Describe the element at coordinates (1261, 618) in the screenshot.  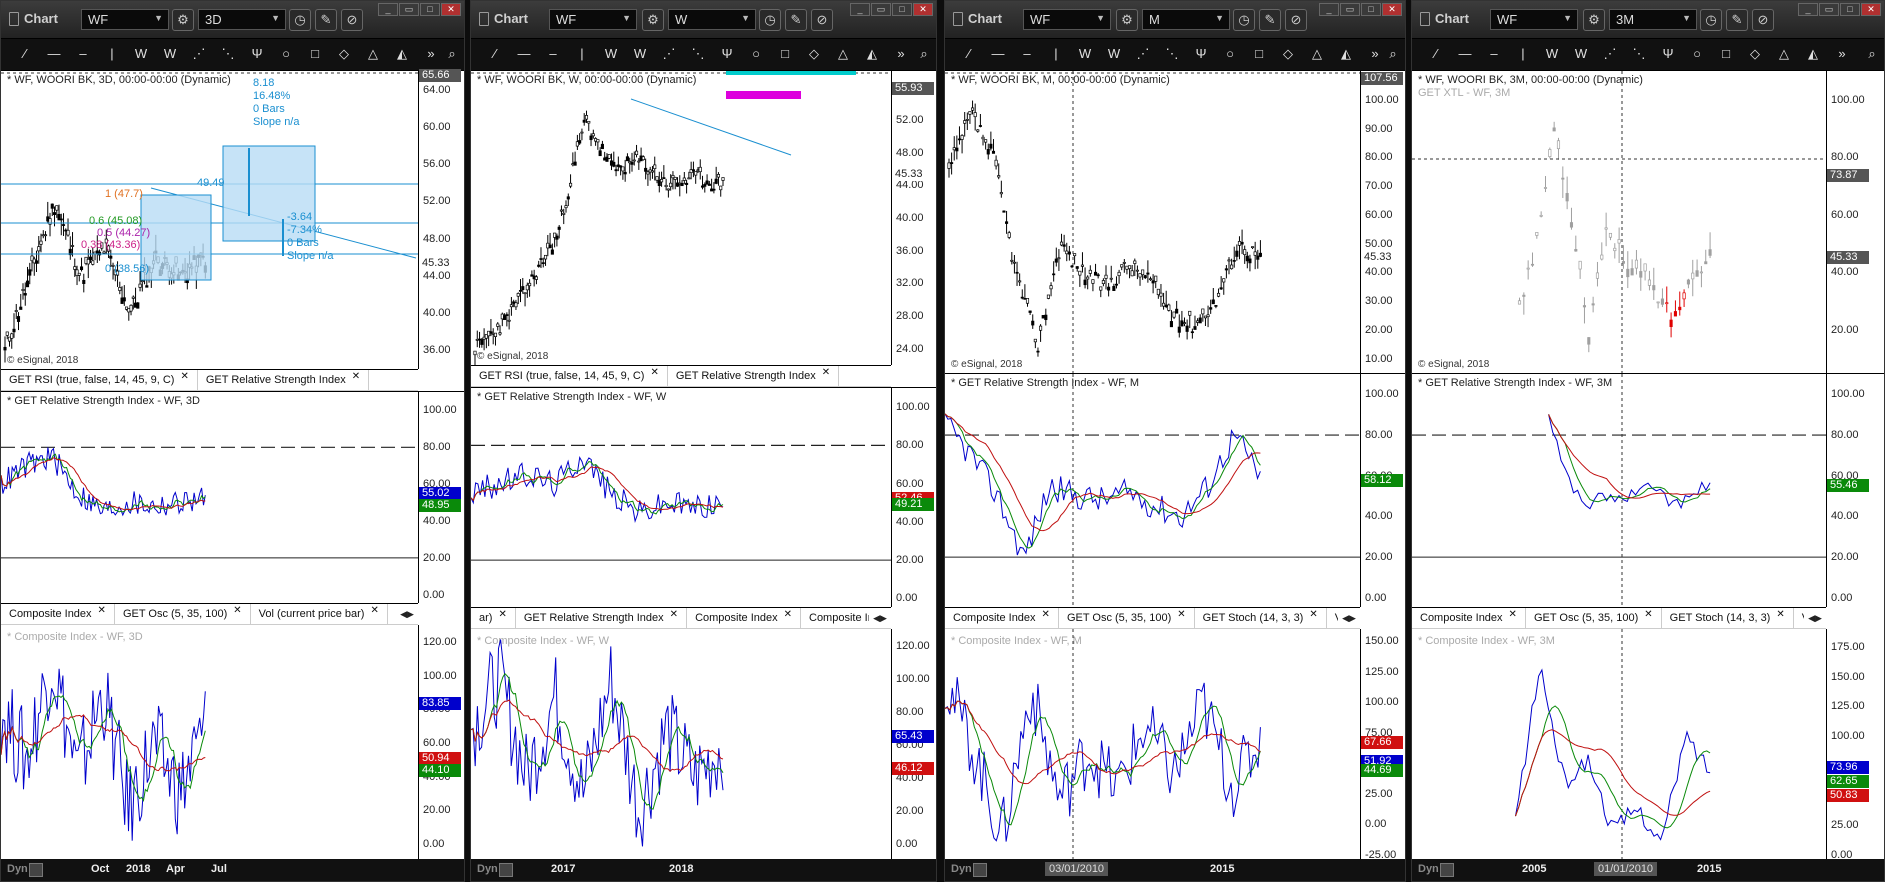
I see `indicator-tab: GET Stoch (14, 3, 3) ✕` at that location.